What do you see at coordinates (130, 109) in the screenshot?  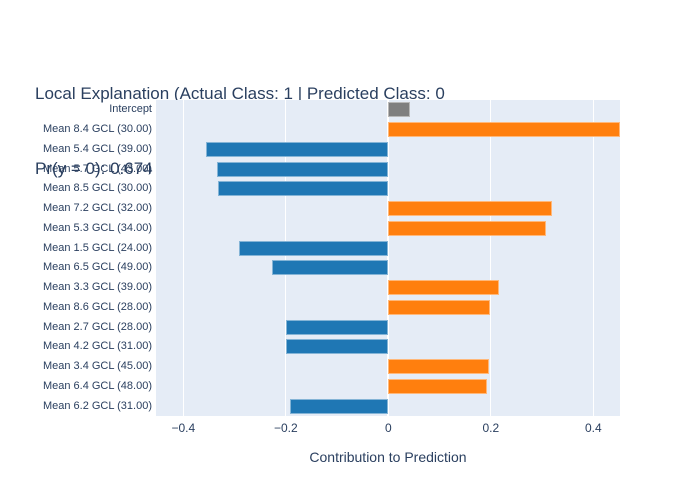 I see `y-axis-label: Intercept` at bounding box center [130, 109].